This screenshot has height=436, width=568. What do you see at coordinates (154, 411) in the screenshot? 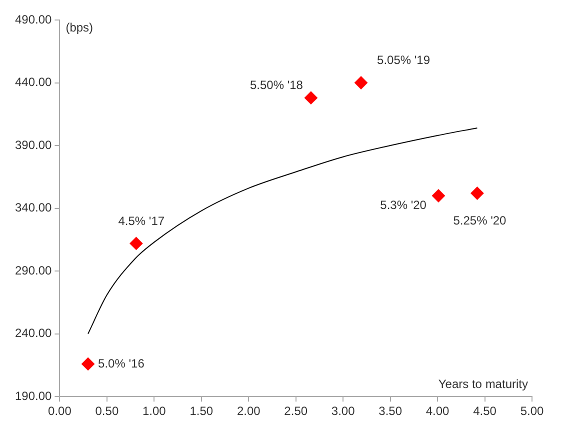
I see `x-tick-label: 1.00` at bounding box center [154, 411].